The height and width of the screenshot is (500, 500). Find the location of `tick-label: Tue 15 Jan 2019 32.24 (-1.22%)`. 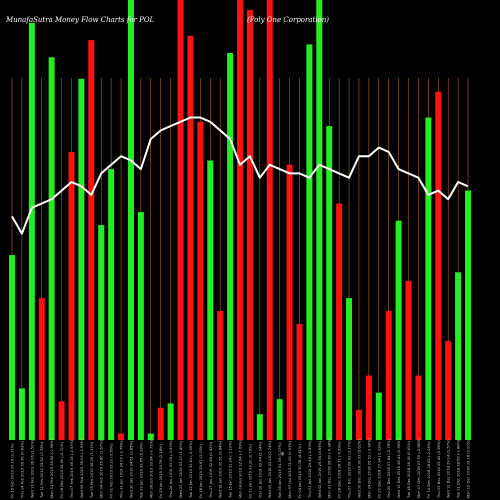

tick-label: Tue 15 Jan 2019 32.24 (-1.22%) is located at coordinates (231, 469).